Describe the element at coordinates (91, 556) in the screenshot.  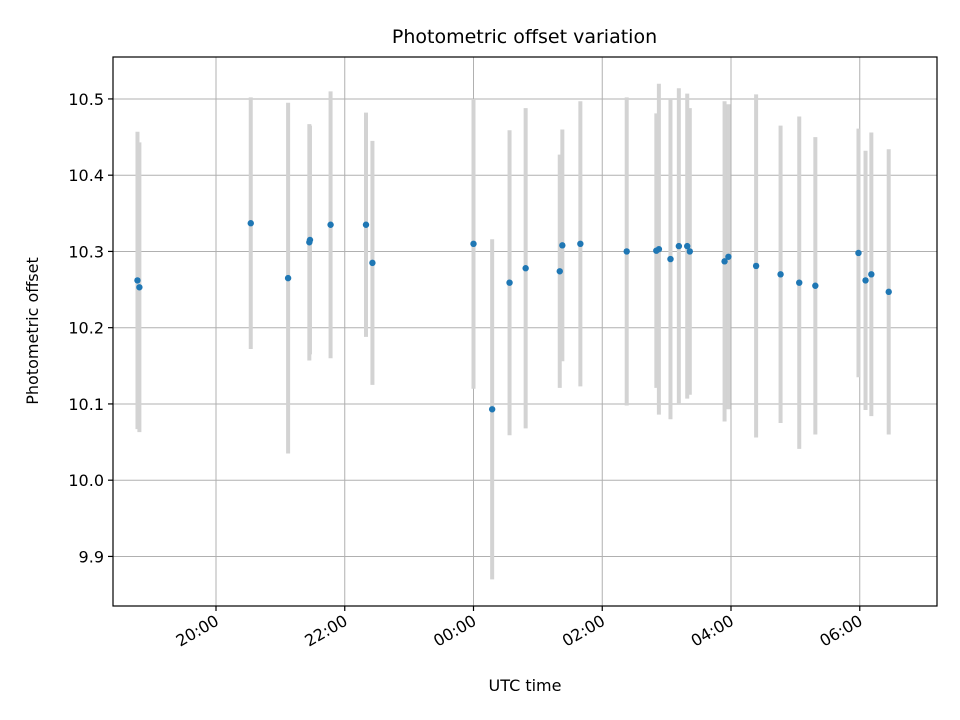
I see `y-tick-label: 9.9` at that location.